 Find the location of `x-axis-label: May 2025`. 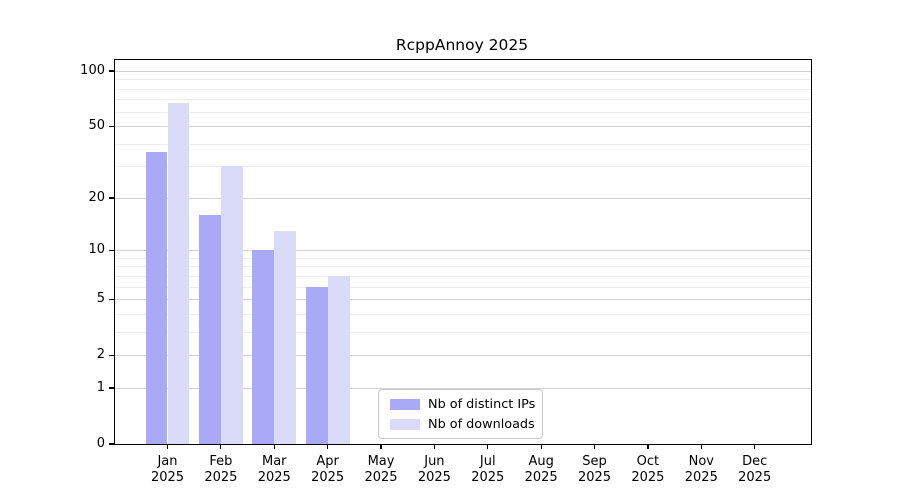

x-axis-label: May 2025 is located at coordinates (381, 470).